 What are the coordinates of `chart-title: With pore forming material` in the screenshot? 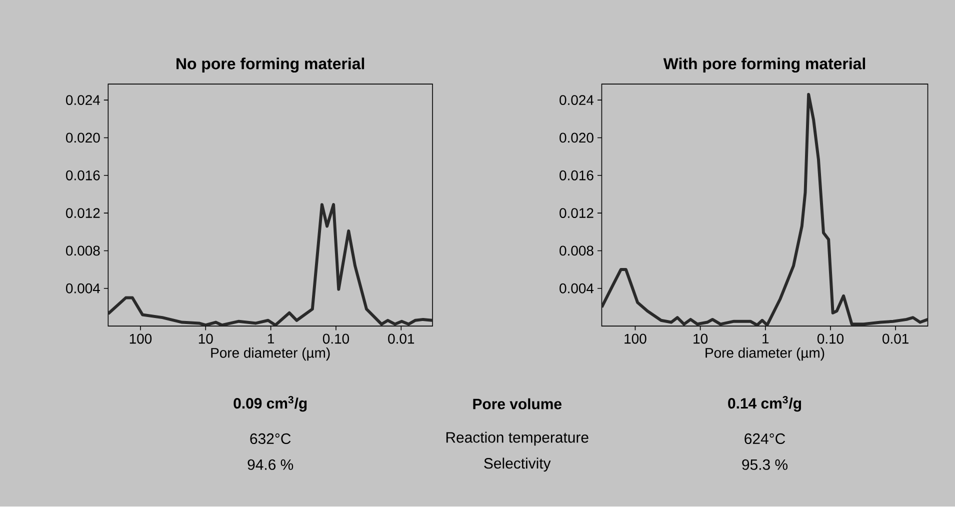 It's located at (764, 65).